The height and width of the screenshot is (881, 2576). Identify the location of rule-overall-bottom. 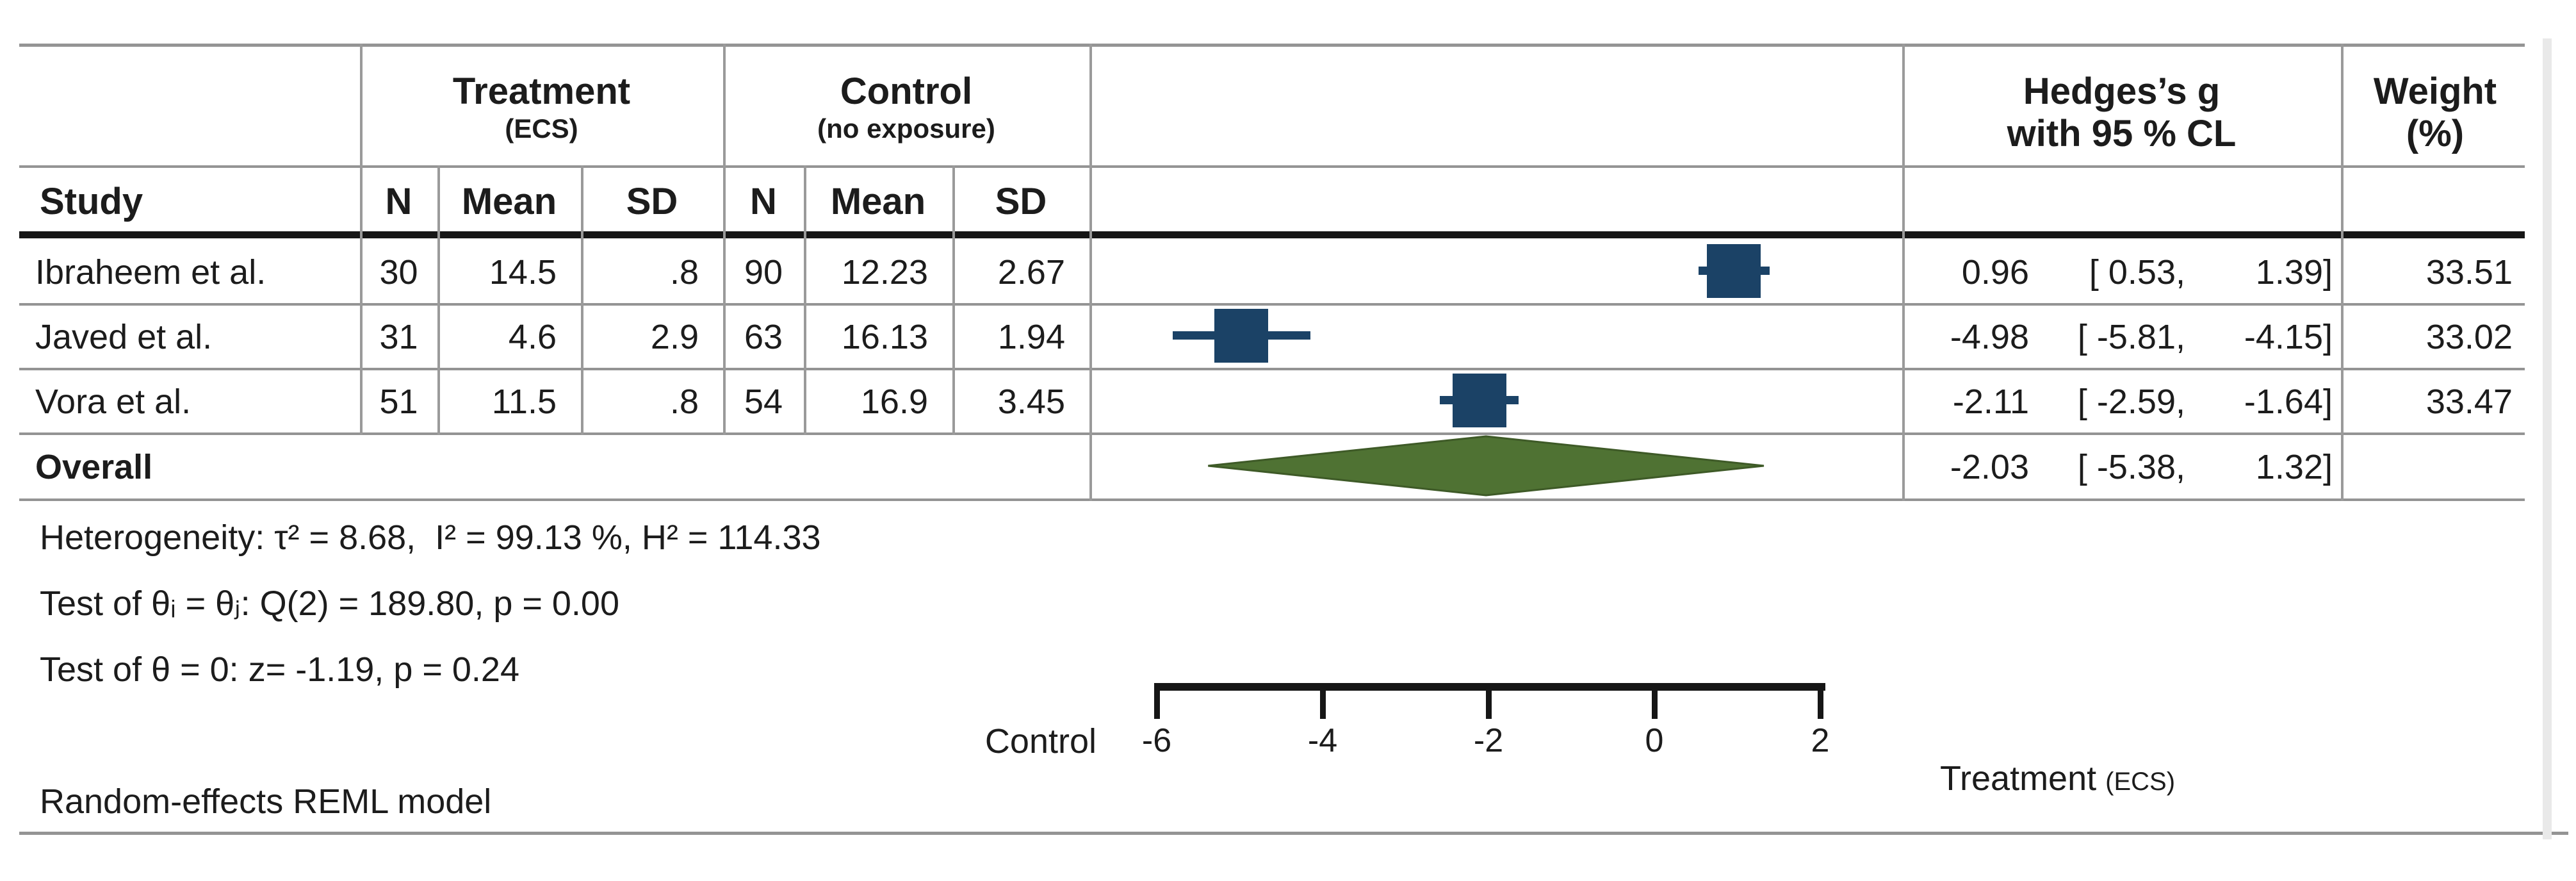
(1272, 499).